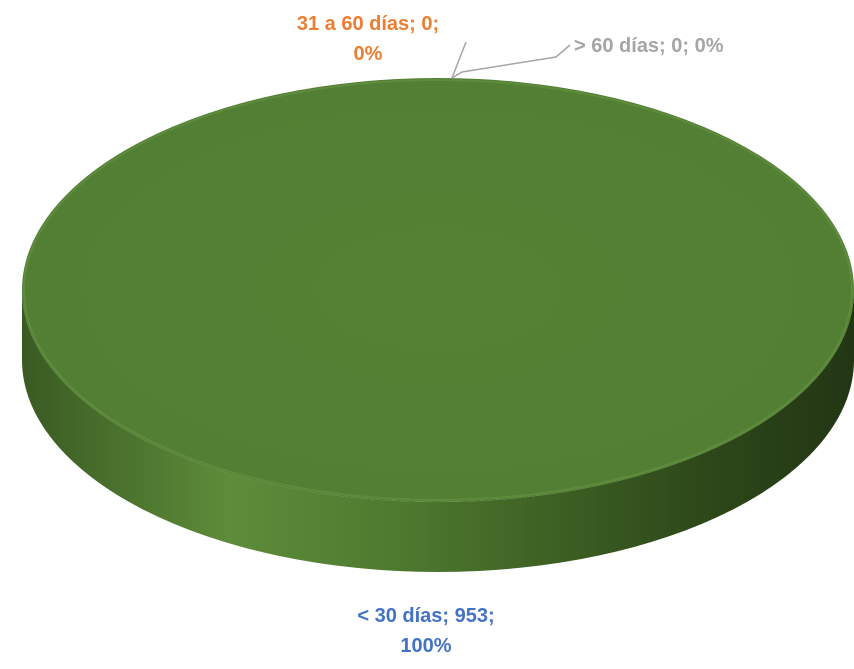 The height and width of the screenshot is (669, 854). What do you see at coordinates (425, 646) in the screenshot?
I see `data-label-line2: 100%` at bounding box center [425, 646].